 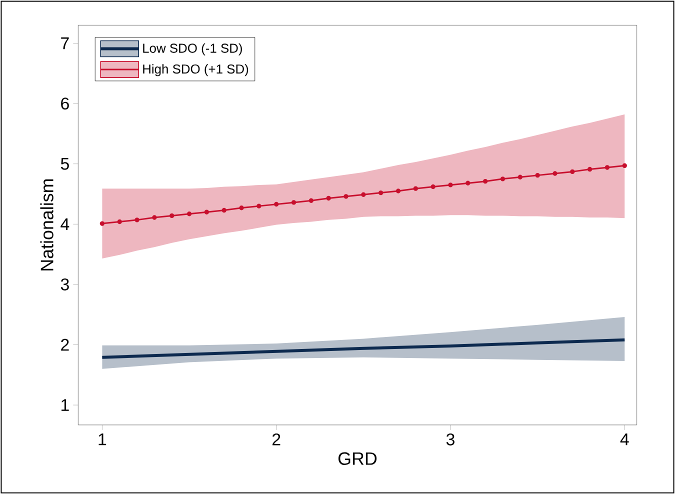 What do you see at coordinates (64, 164) in the screenshot?
I see `y-tick-label: 5` at bounding box center [64, 164].